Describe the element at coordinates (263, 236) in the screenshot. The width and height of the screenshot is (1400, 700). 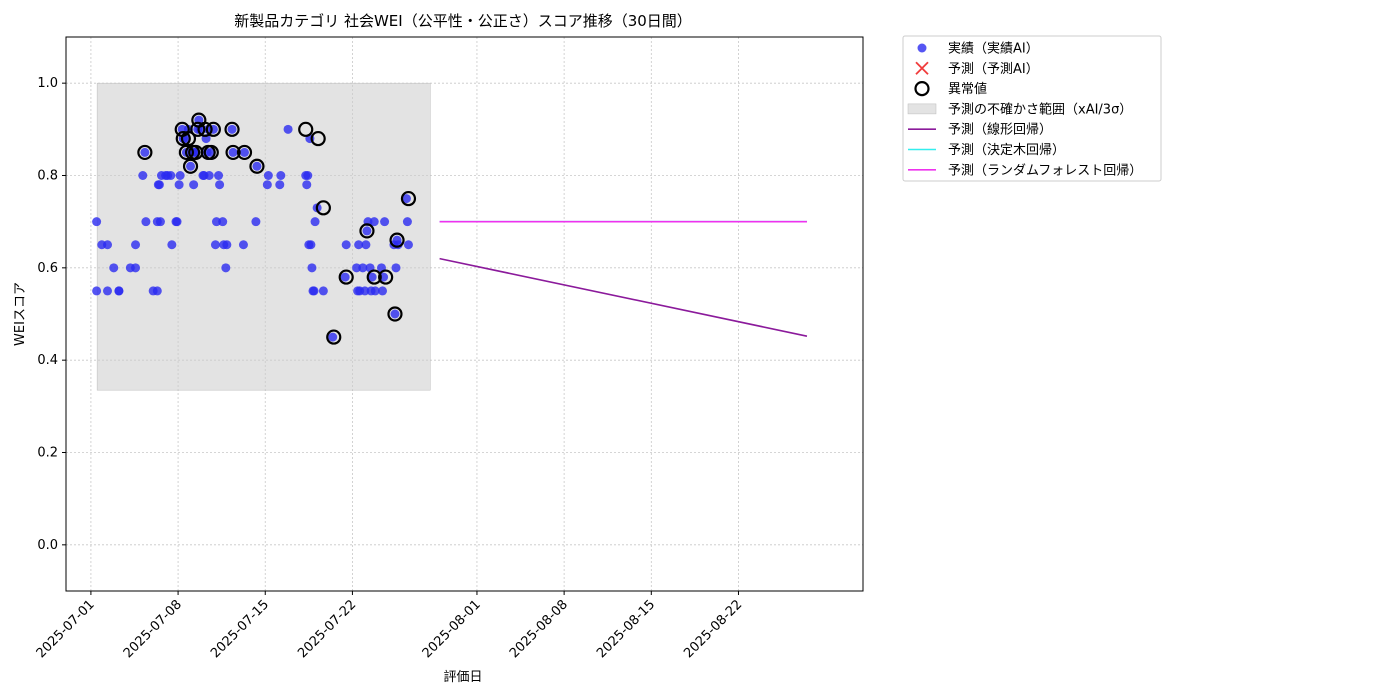
I see `uncertainty-band` at that location.